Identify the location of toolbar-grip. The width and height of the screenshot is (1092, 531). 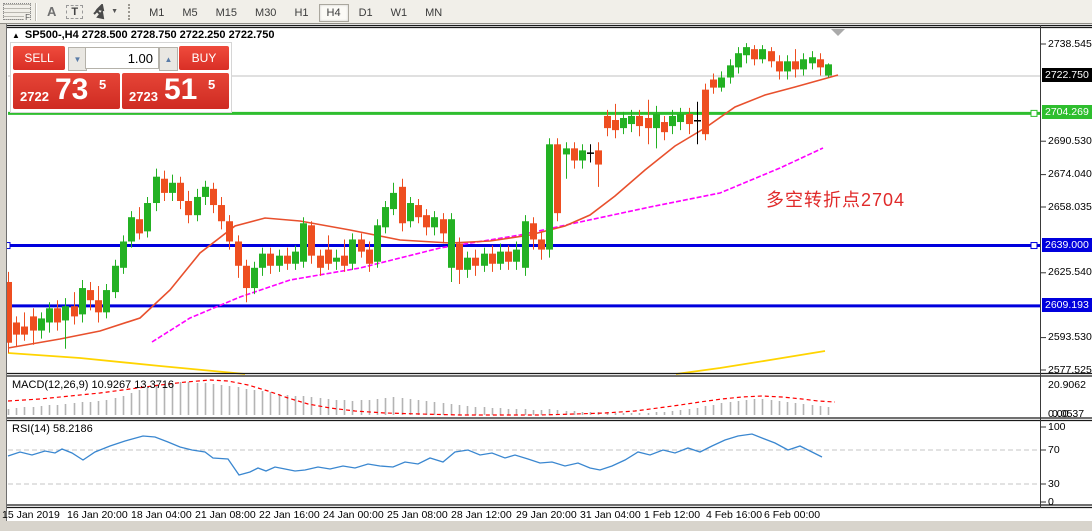
(131, 11).